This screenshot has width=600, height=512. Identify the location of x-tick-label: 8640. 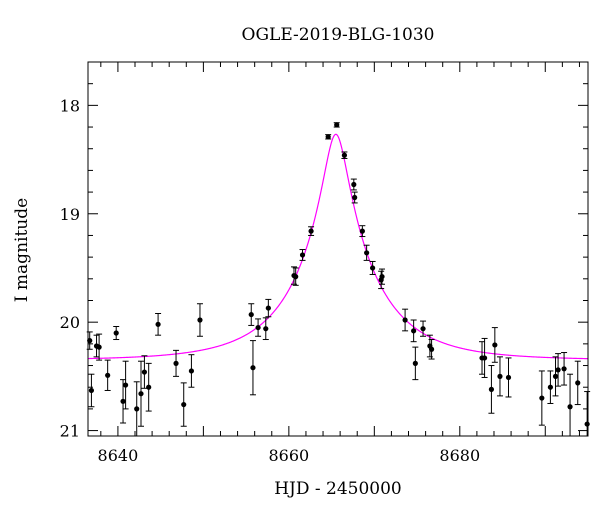
(118, 455).